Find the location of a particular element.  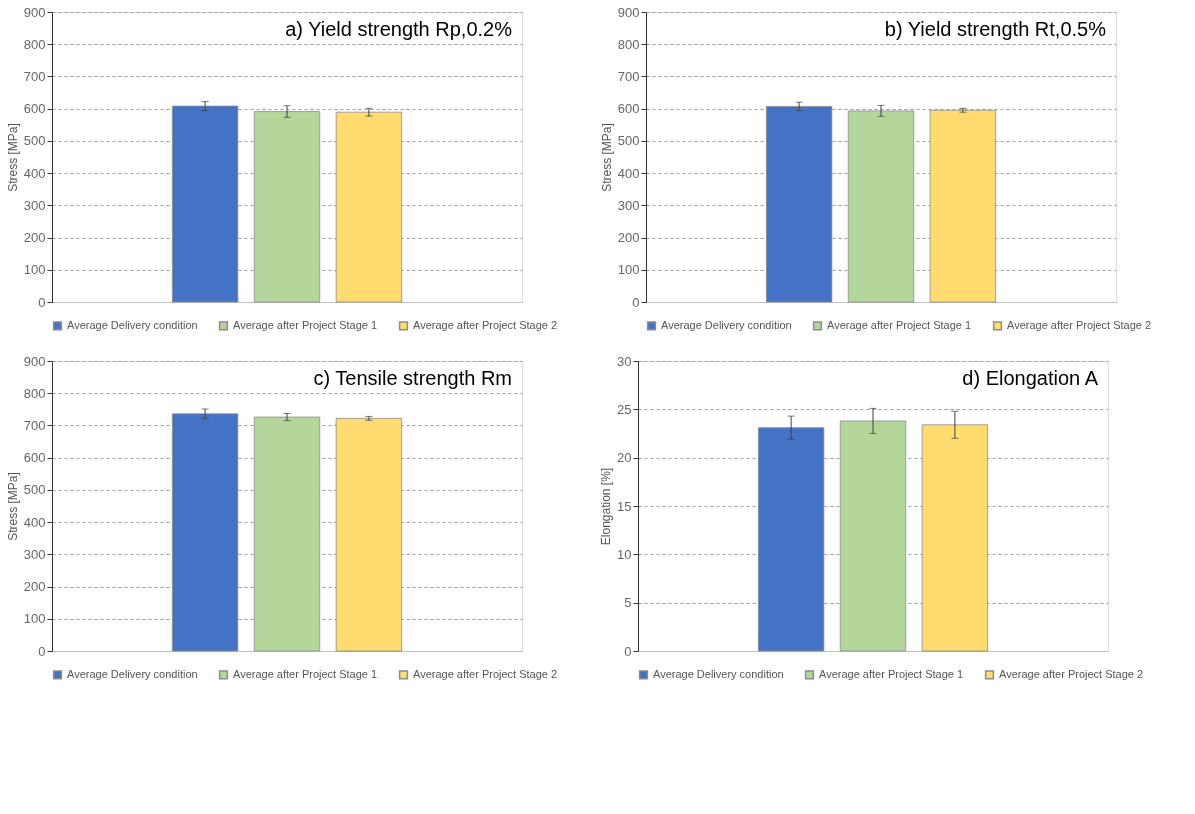

chart-title: a) Yield strength Rp,0.2% is located at coordinates (399, 29).